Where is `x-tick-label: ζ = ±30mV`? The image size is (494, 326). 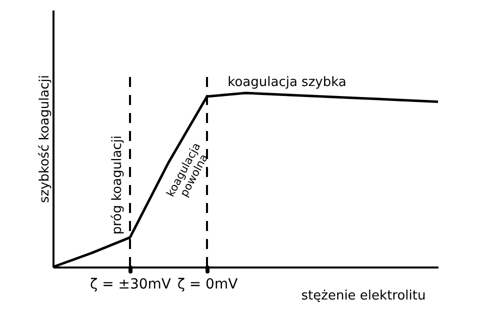 x-tick-label: ζ = ±30mV is located at coordinates (131, 284).